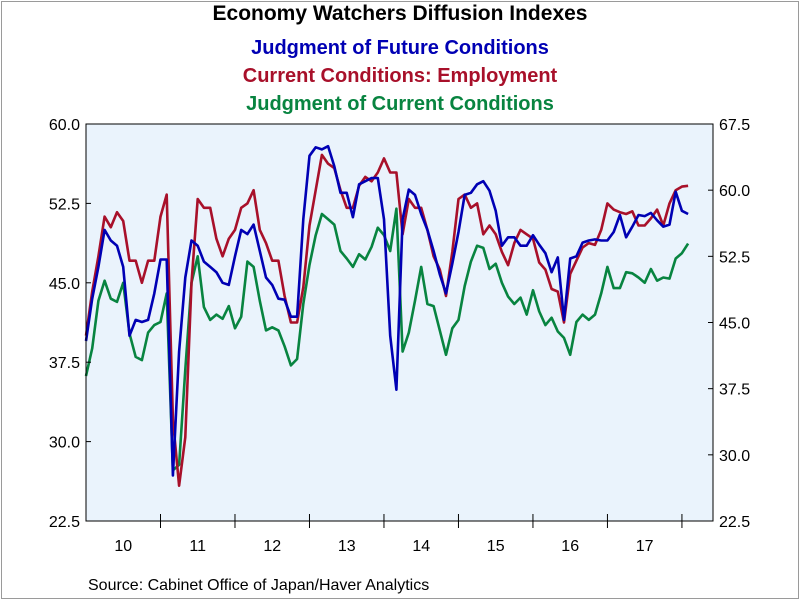 Image resolution: width=800 pixels, height=600 pixels. What do you see at coordinates (570, 546) in the screenshot?
I see `x-tick-label: 16` at bounding box center [570, 546].